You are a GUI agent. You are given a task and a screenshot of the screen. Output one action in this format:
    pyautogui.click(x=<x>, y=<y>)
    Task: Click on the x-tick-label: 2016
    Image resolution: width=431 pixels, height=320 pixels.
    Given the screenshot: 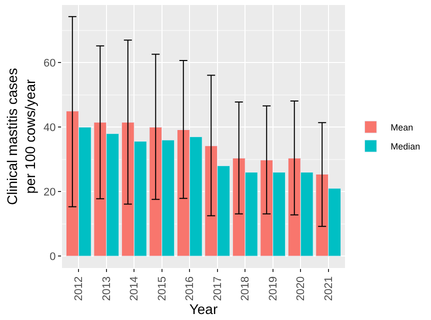 What is the action you would take?
    pyautogui.click(x=190, y=288)
    